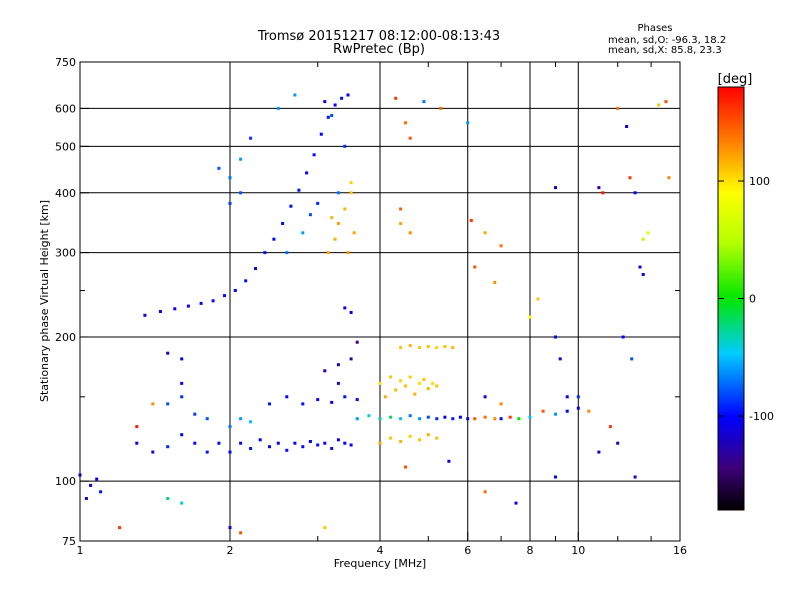 This screenshot has height=600, width=800. Describe the element at coordinates (680, 550) in the screenshot. I see `x-tick-label: 16` at that location.